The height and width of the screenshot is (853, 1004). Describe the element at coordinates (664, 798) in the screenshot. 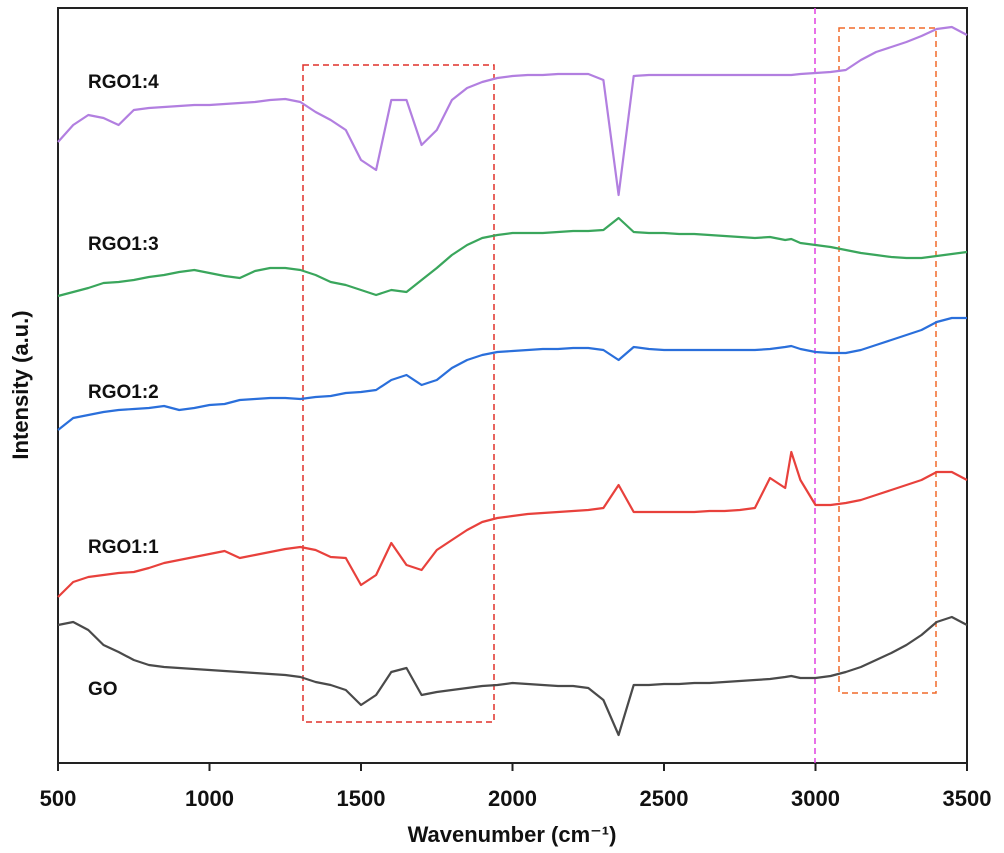

I see `x-tick-label: 2500` at that location.